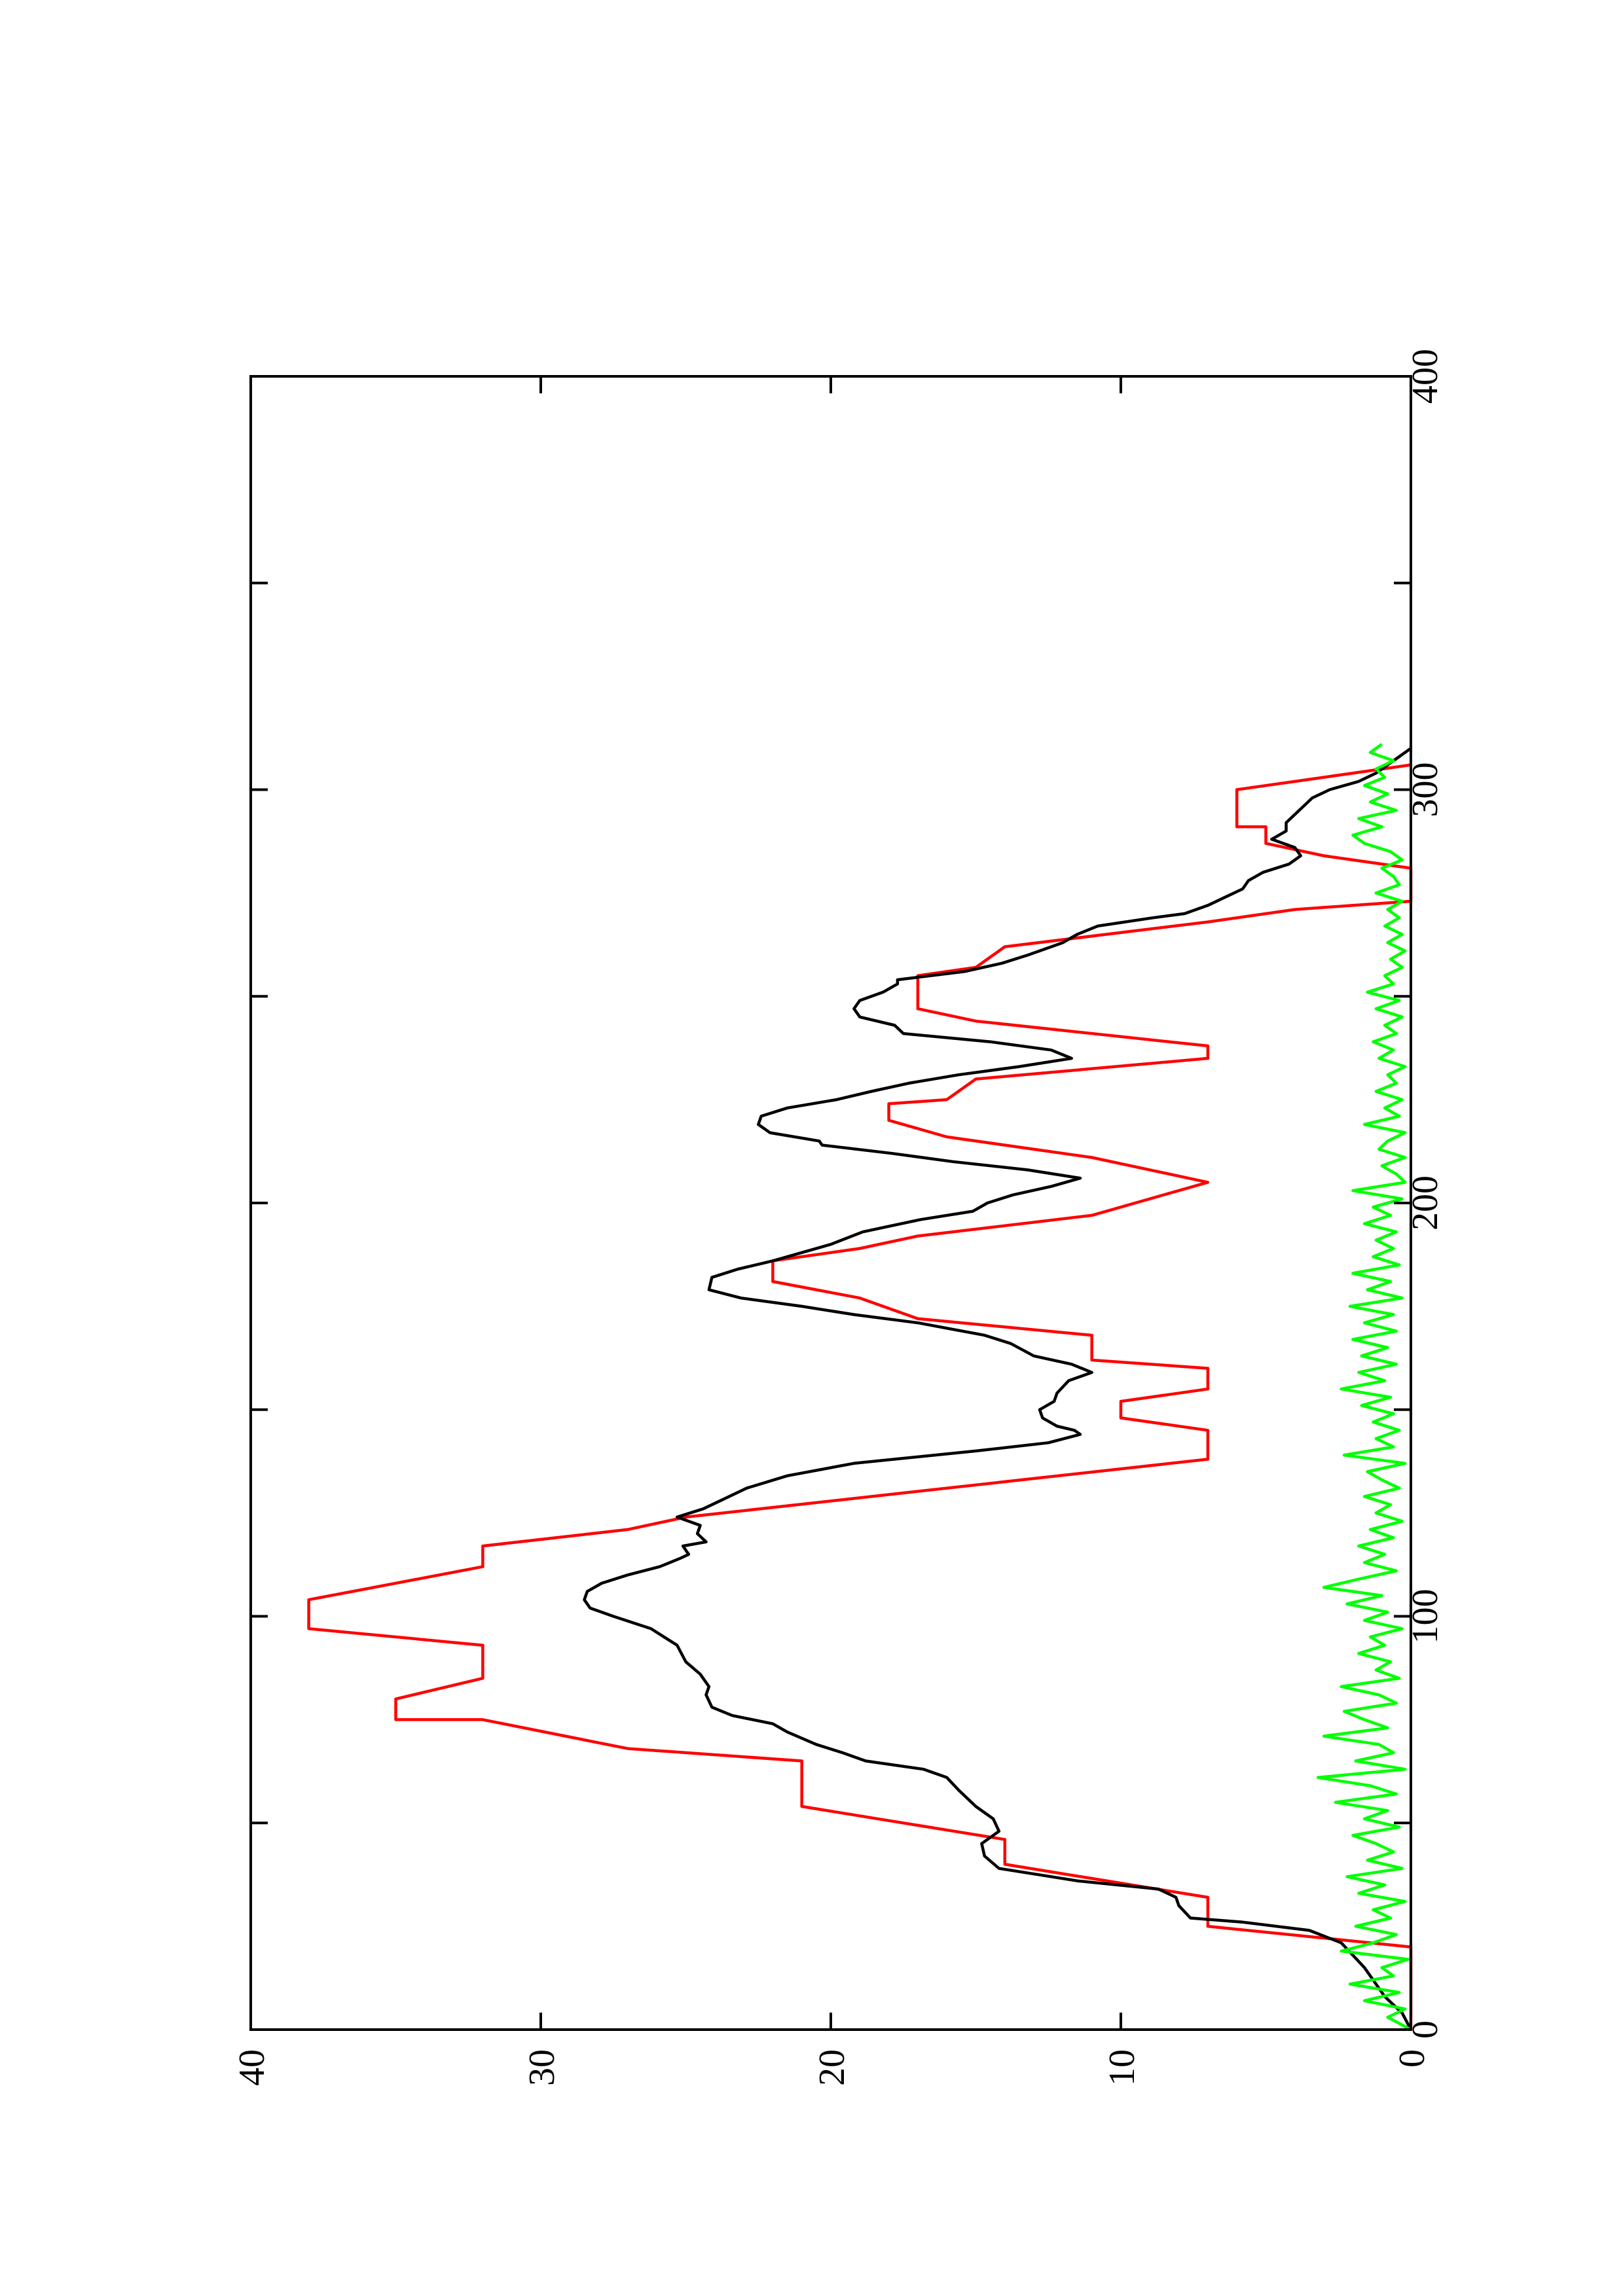 This screenshot has height=2296, width=1623. What do you see at coordinates (1412, 2058) in the screenshot?
I see `y-tick-label: 0` at bounding box center [1412, 2058].